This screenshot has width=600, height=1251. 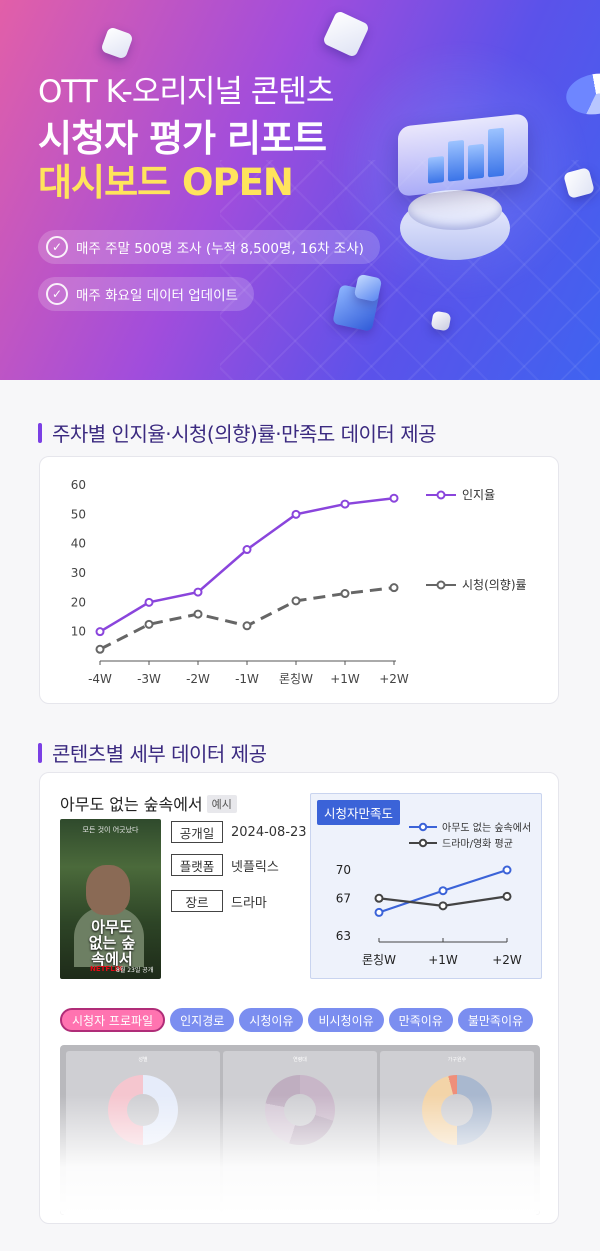 I want to click on poster-title: 아무도 없는 숲속에서, so click(x=112, y=943).